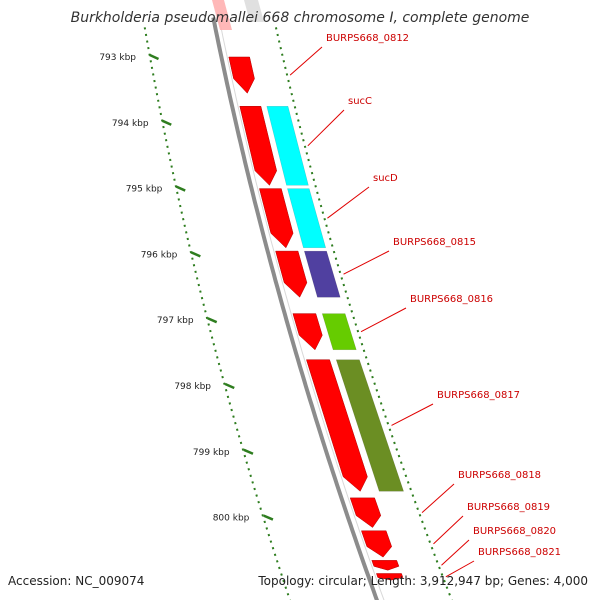 The width and height of the screenshot is (600, 600). I want to click on accession-label: Accession: NC_009074, so click(76, 581).